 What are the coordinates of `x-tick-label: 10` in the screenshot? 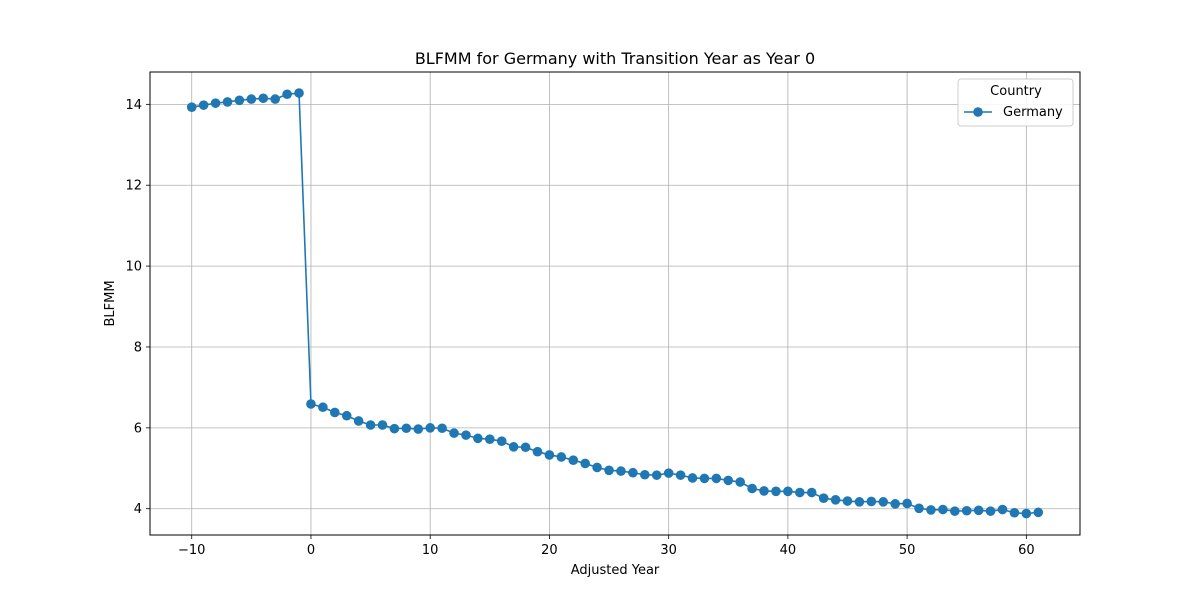 It's located at (430, 550).